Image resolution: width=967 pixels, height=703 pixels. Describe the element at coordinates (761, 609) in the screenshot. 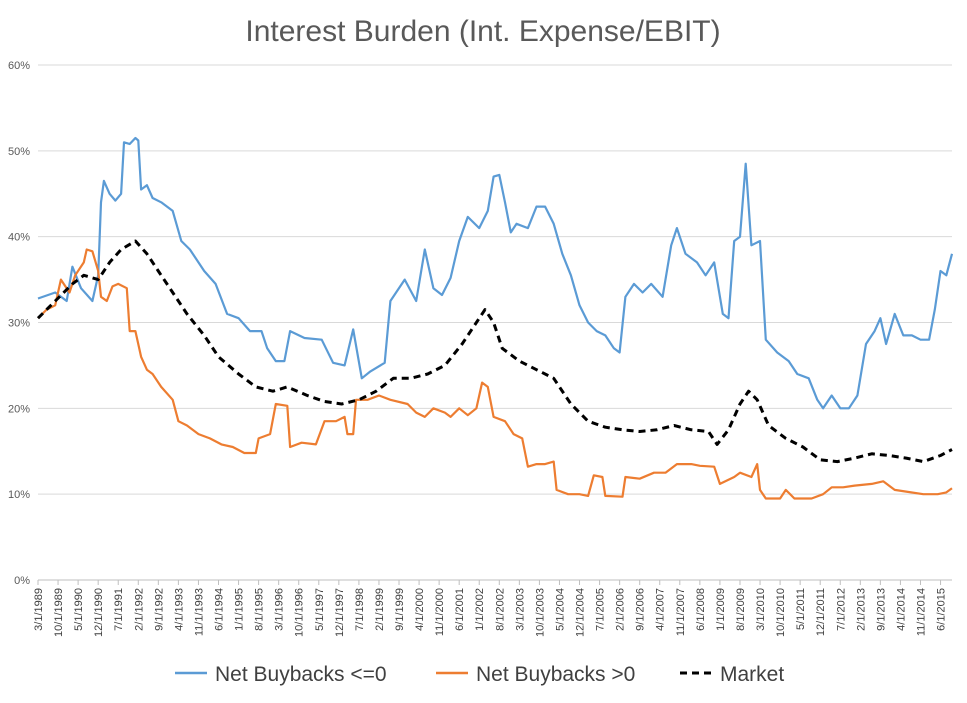

I see `x-tick-label: 3/1/2010` at that location.